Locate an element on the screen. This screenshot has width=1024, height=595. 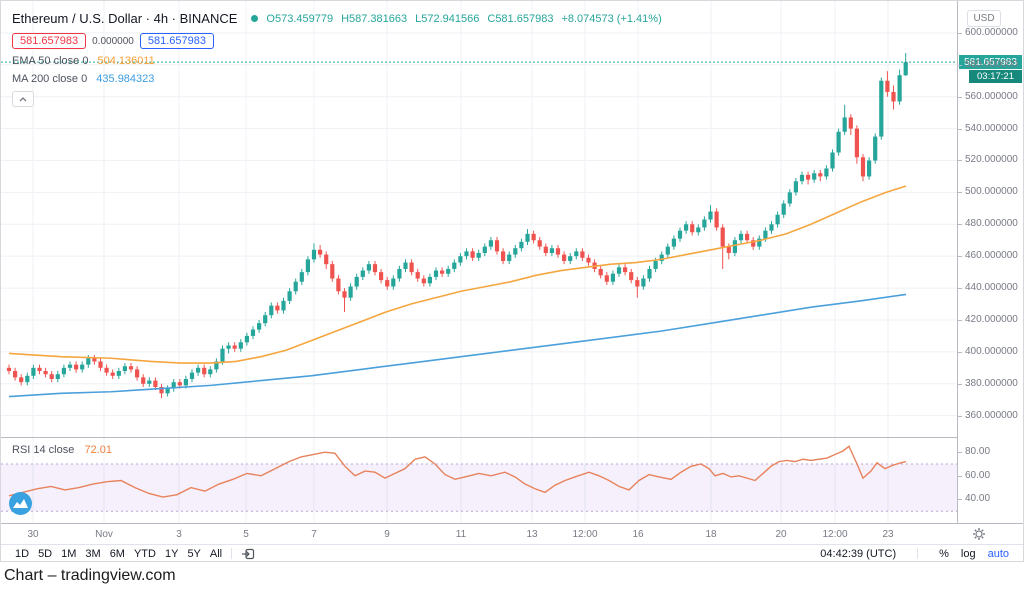
ema-50-legend: EMA 50 close 0 504.136011 is located at coordinates (337, 61).